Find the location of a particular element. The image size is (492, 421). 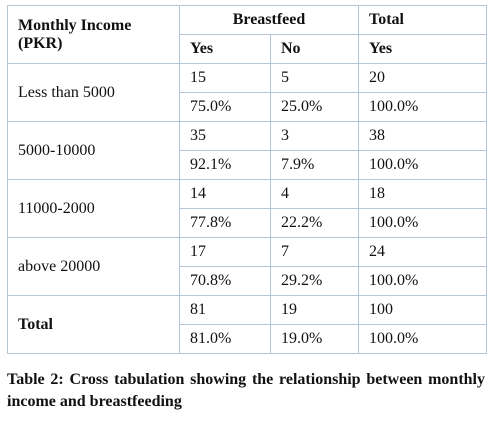

count-row: 5000-10000 35 3 38 is located at coordinates (247, 150).